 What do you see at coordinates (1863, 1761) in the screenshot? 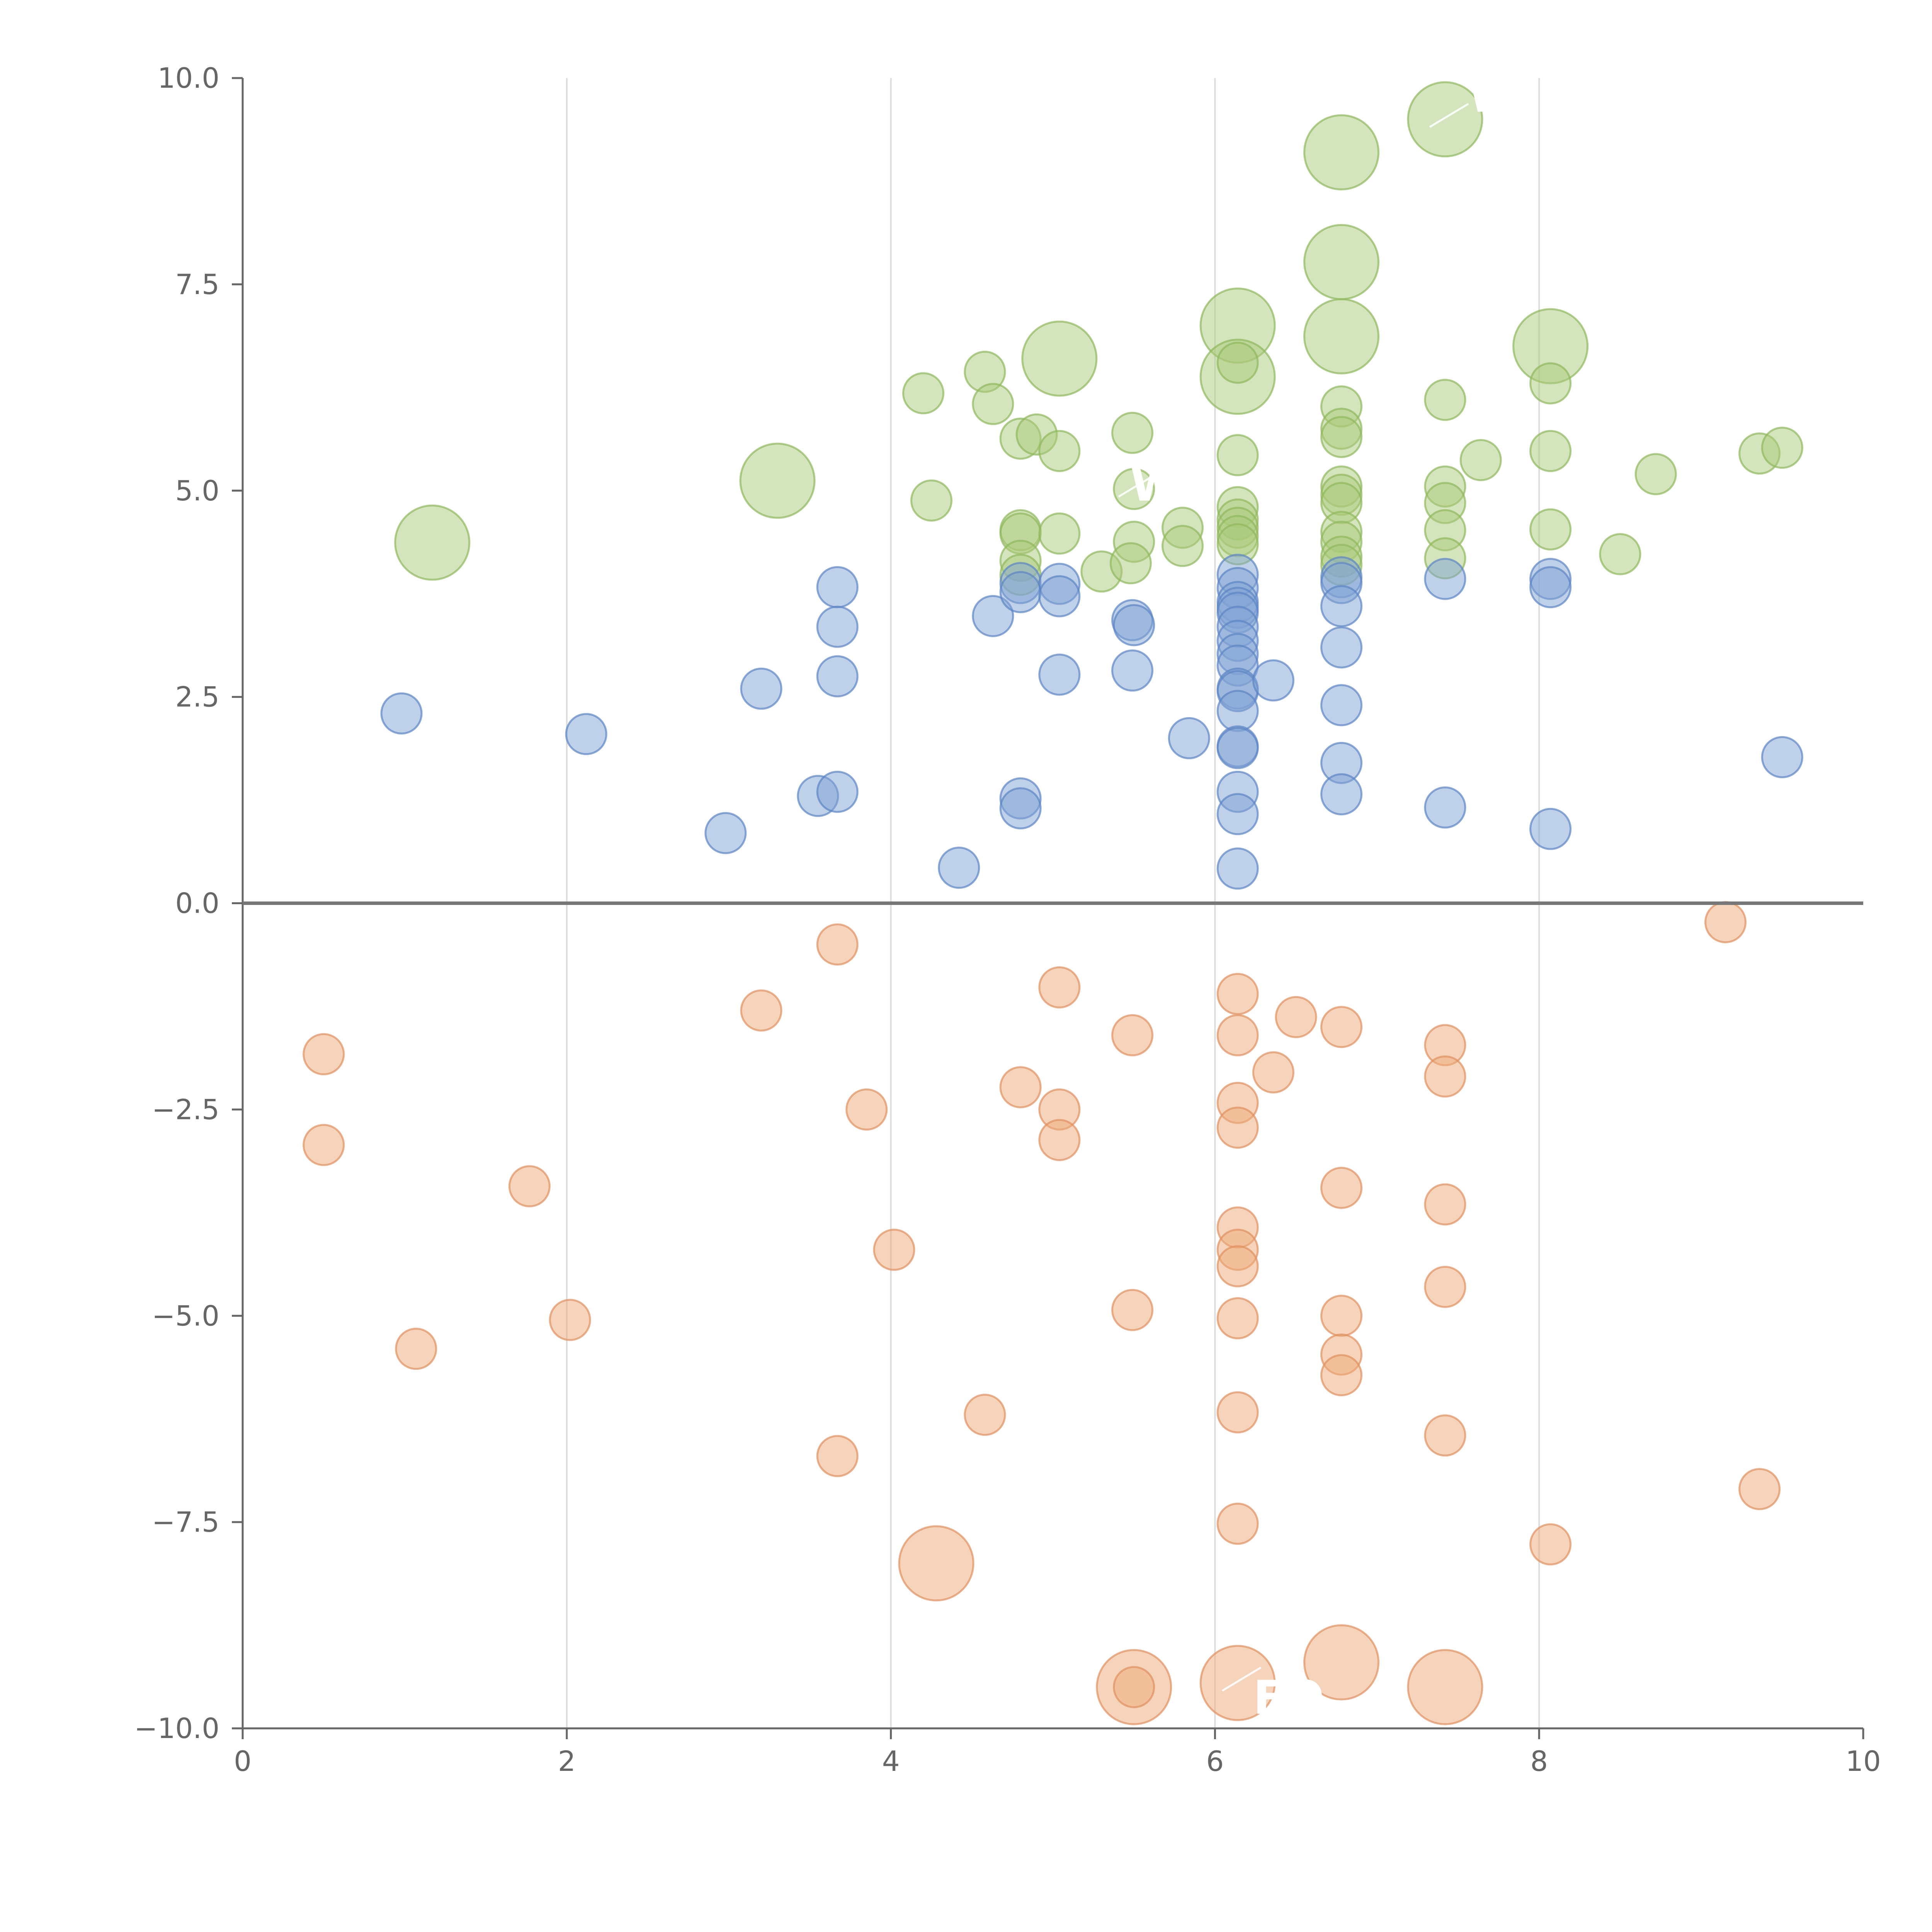
I see `x-tick-label: 10` at bounding box center [1863, 1761].